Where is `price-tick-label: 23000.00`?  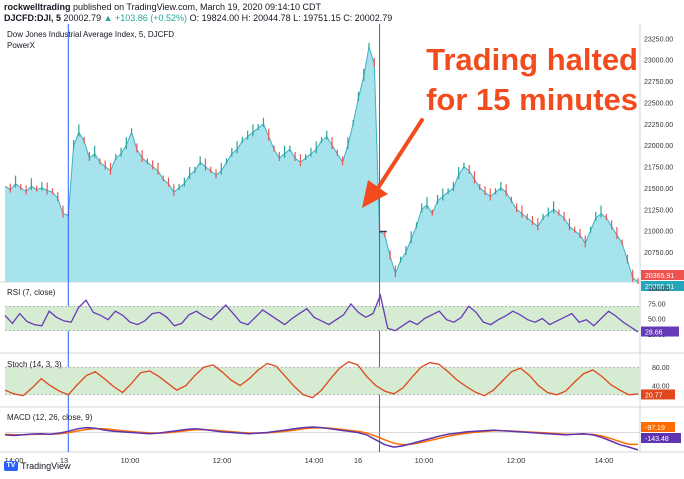 price-tick-label: 23000.00 is located at coordinates (658, 61).